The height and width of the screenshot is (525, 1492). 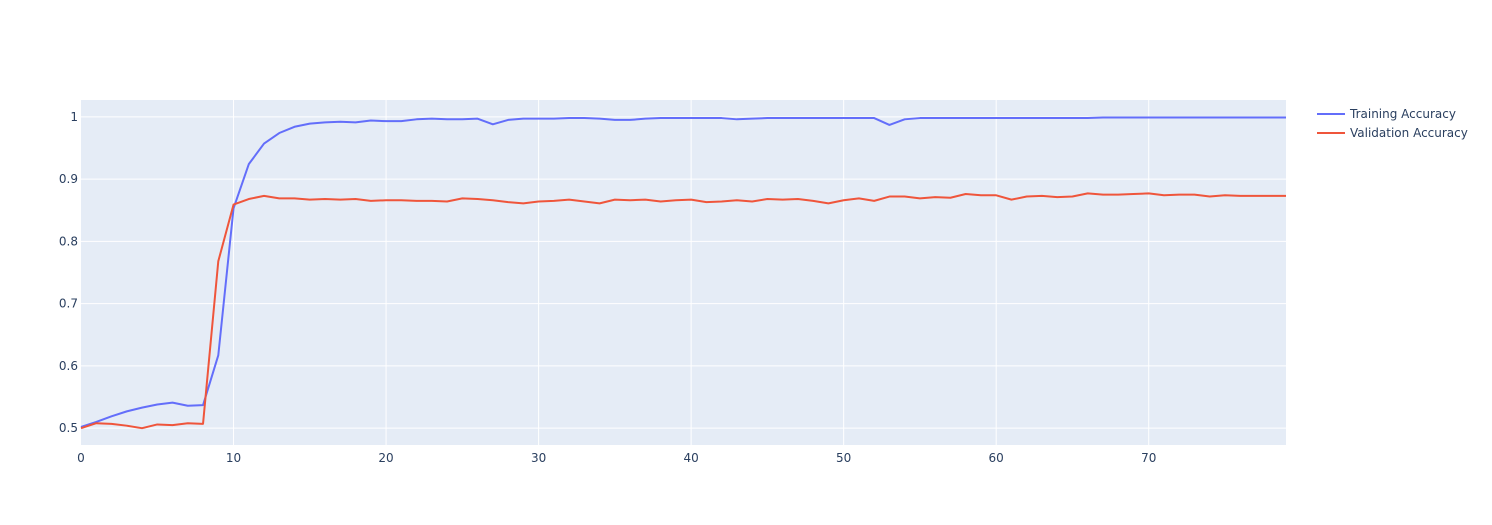 I want to click on x-tick-label: 30, so click(x=538, y=458).